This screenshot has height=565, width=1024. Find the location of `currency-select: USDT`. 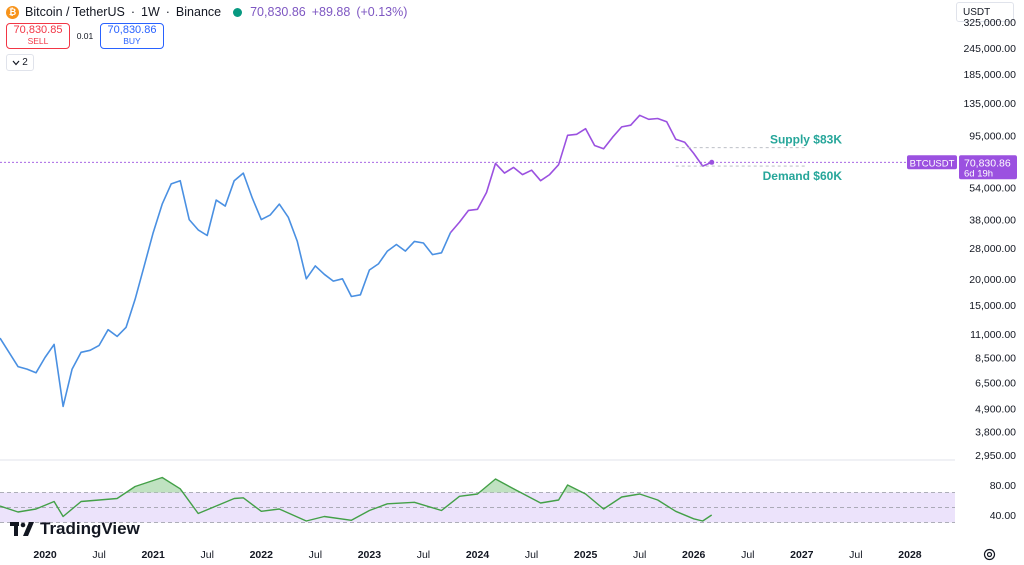

currency-select: USDT is located at coordinates (985, 12).